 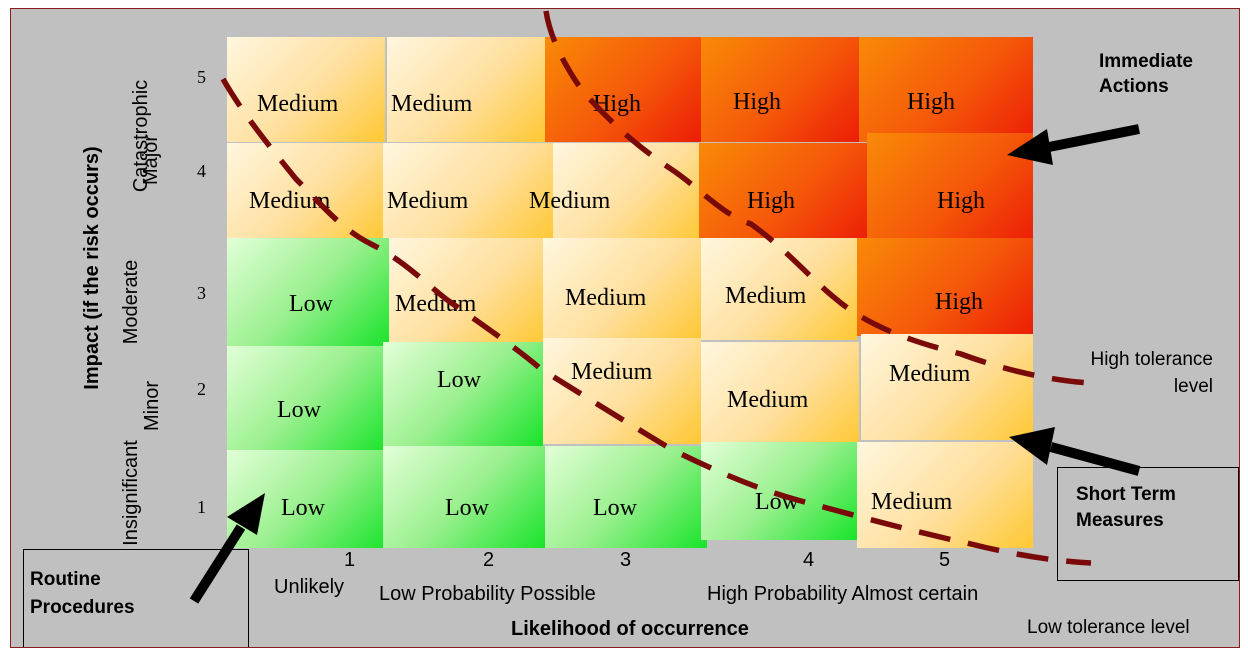 I want to click on cell-r3-c1-label: Low, so click(x=311, y=304).